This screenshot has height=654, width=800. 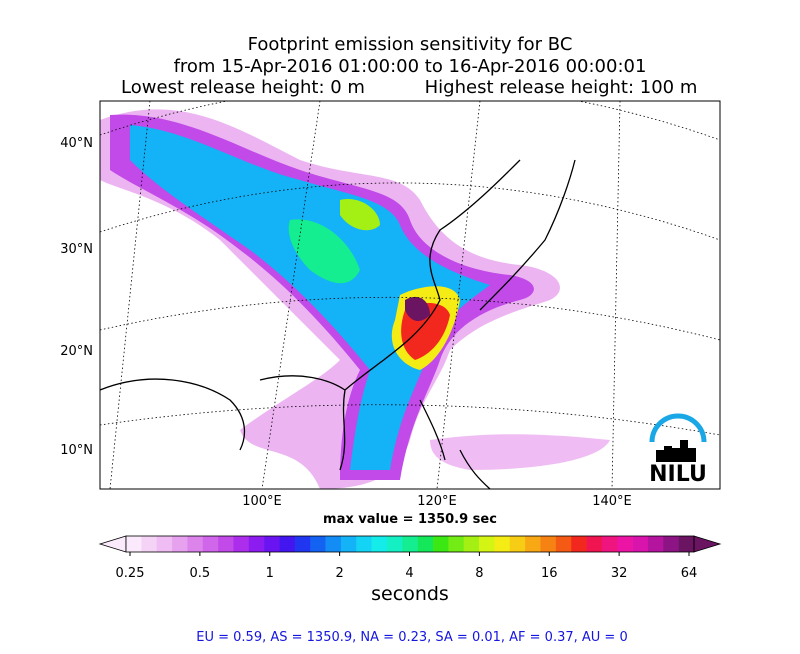 I want to click on lat-label: 20°N, so click(x=76, y=351).